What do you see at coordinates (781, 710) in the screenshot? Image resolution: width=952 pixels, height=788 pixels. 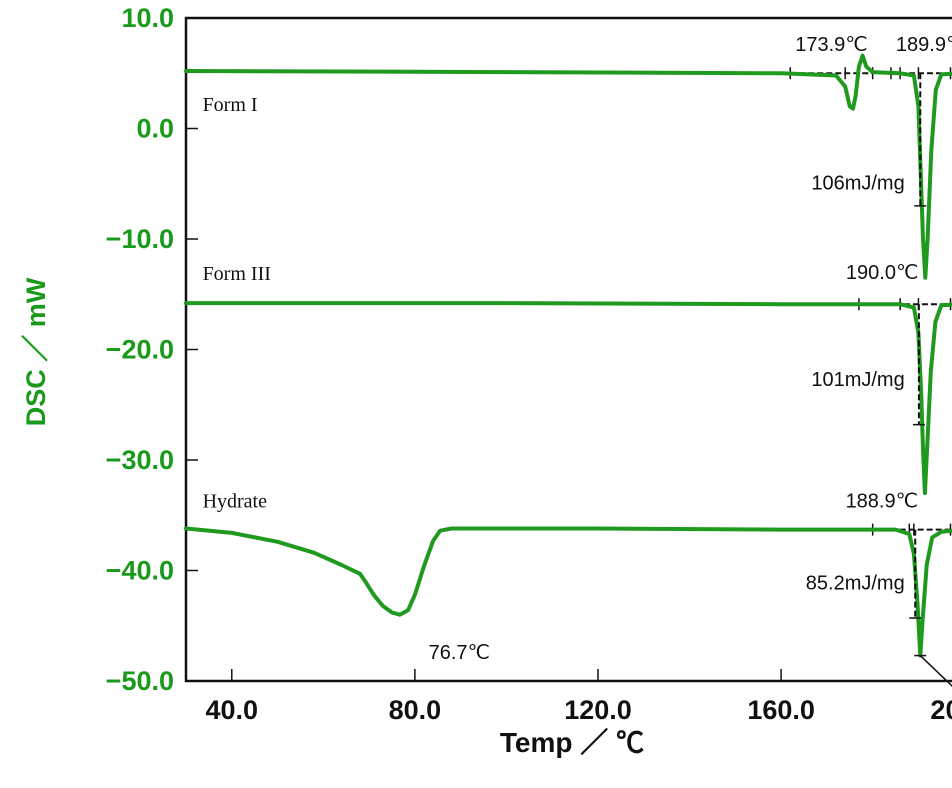 I see `x-tick-label: 160.0` at bounding box center [781, 710].